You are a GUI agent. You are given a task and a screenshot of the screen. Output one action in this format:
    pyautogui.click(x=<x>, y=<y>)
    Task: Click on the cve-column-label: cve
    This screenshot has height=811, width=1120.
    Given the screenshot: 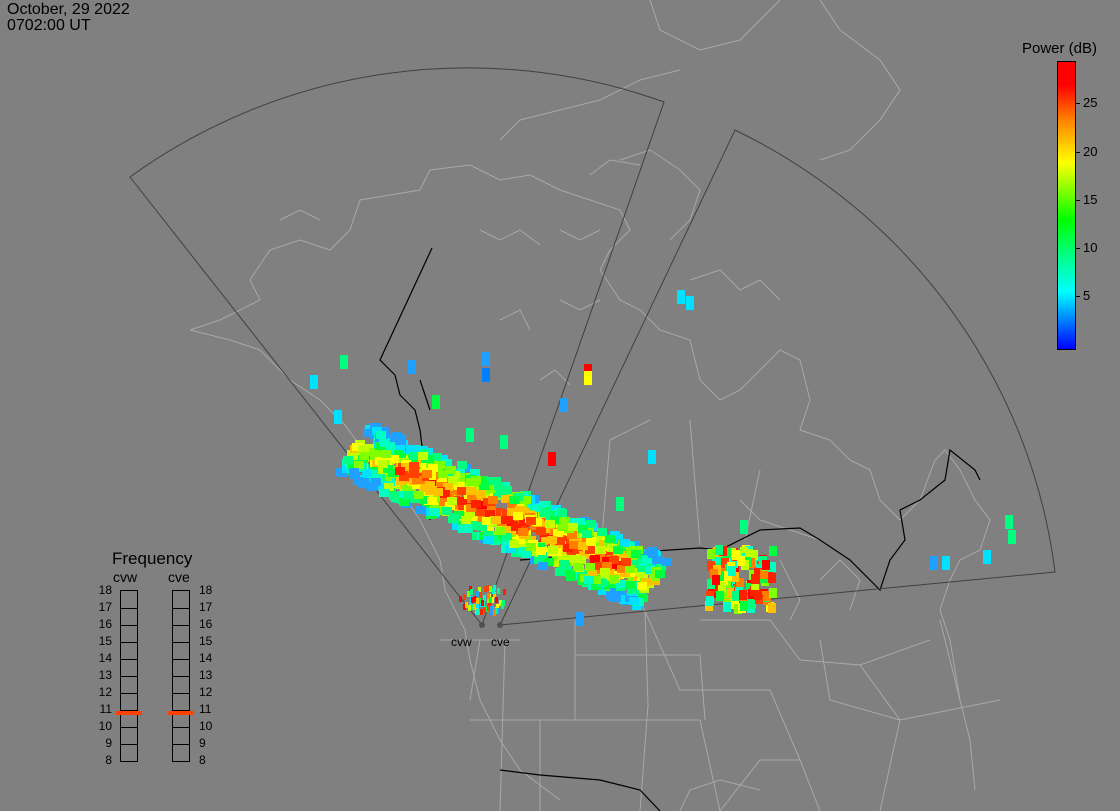 What is the action you would take?
    pyautogui.click(x=179, y=577)
    